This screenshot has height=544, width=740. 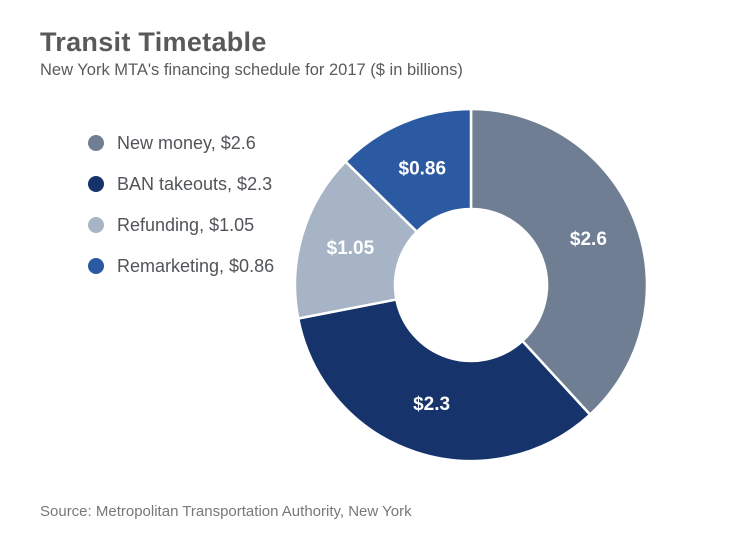 I want to click on donut-value-ban-takeouts: $2.3, so click(x=431, y=404).